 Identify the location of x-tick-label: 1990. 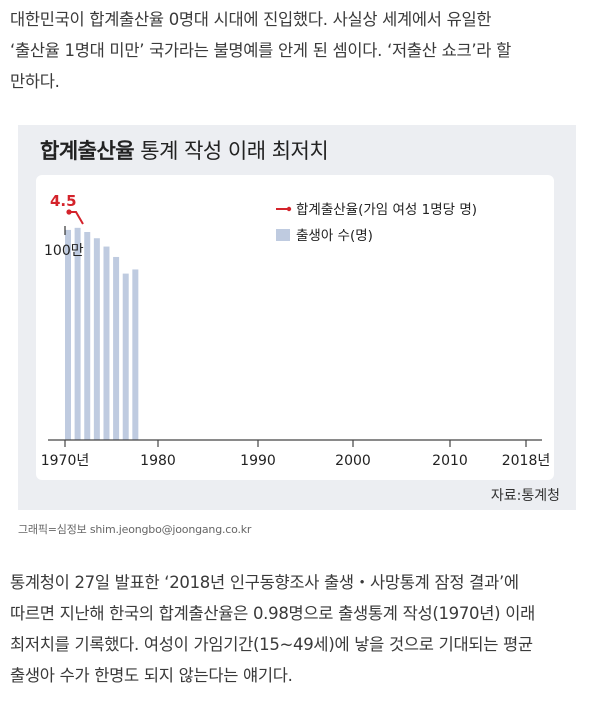
(258, 461).